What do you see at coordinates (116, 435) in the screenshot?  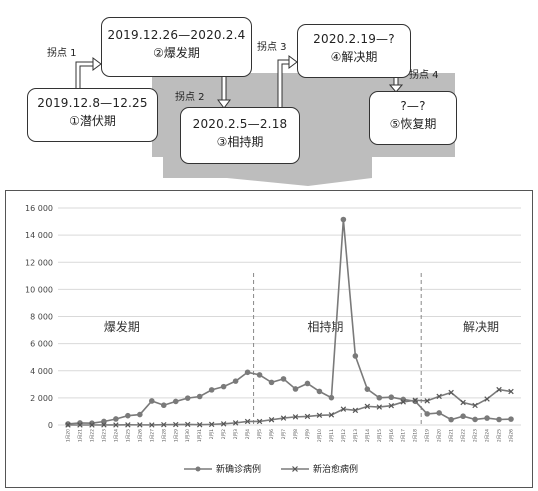 I see `x-tick-label: 1月24` at bounding box center [116, 435].